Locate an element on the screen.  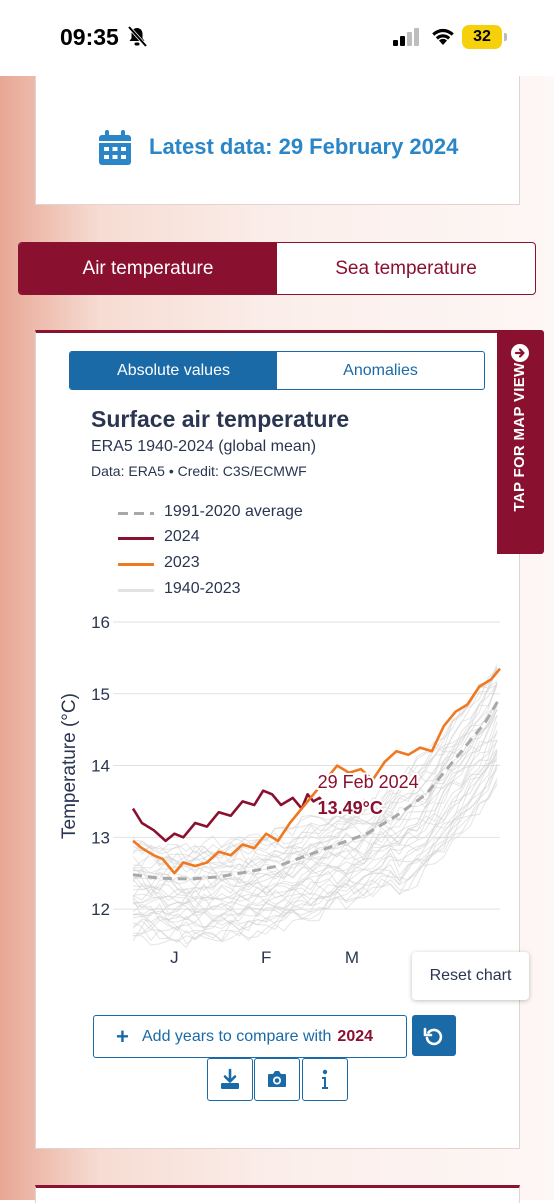
screenshot-button is located at coordinates (277, 1079).